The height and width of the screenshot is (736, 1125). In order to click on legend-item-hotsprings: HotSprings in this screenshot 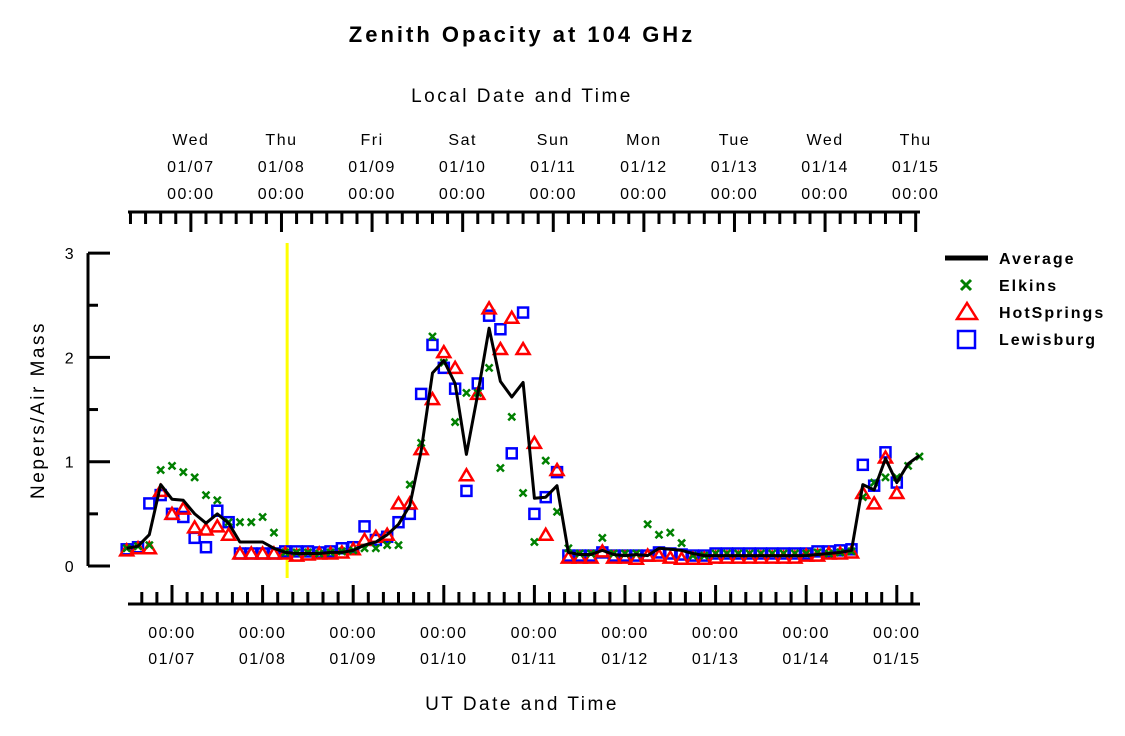, I will do `click(1028, 311)`.